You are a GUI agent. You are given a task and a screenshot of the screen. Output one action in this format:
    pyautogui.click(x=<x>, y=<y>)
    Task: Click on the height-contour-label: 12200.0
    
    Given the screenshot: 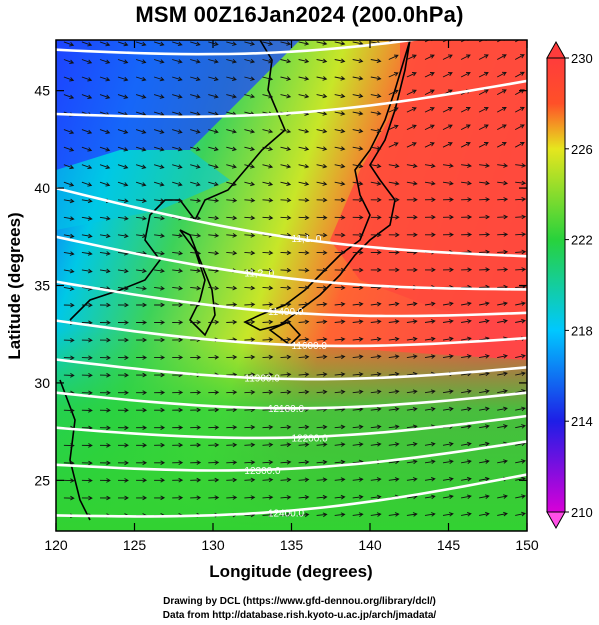 What is the action you would take?
    pyautogui.click(x=310, y=438)
    